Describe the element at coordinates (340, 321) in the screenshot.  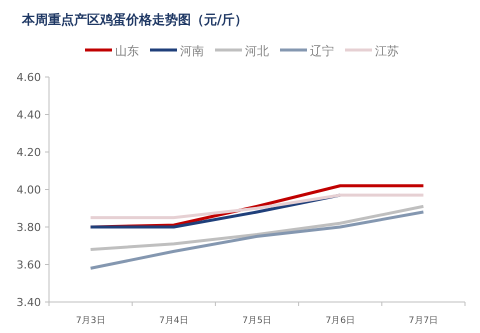
I see `x-tick-label: 7月6日` at that location.